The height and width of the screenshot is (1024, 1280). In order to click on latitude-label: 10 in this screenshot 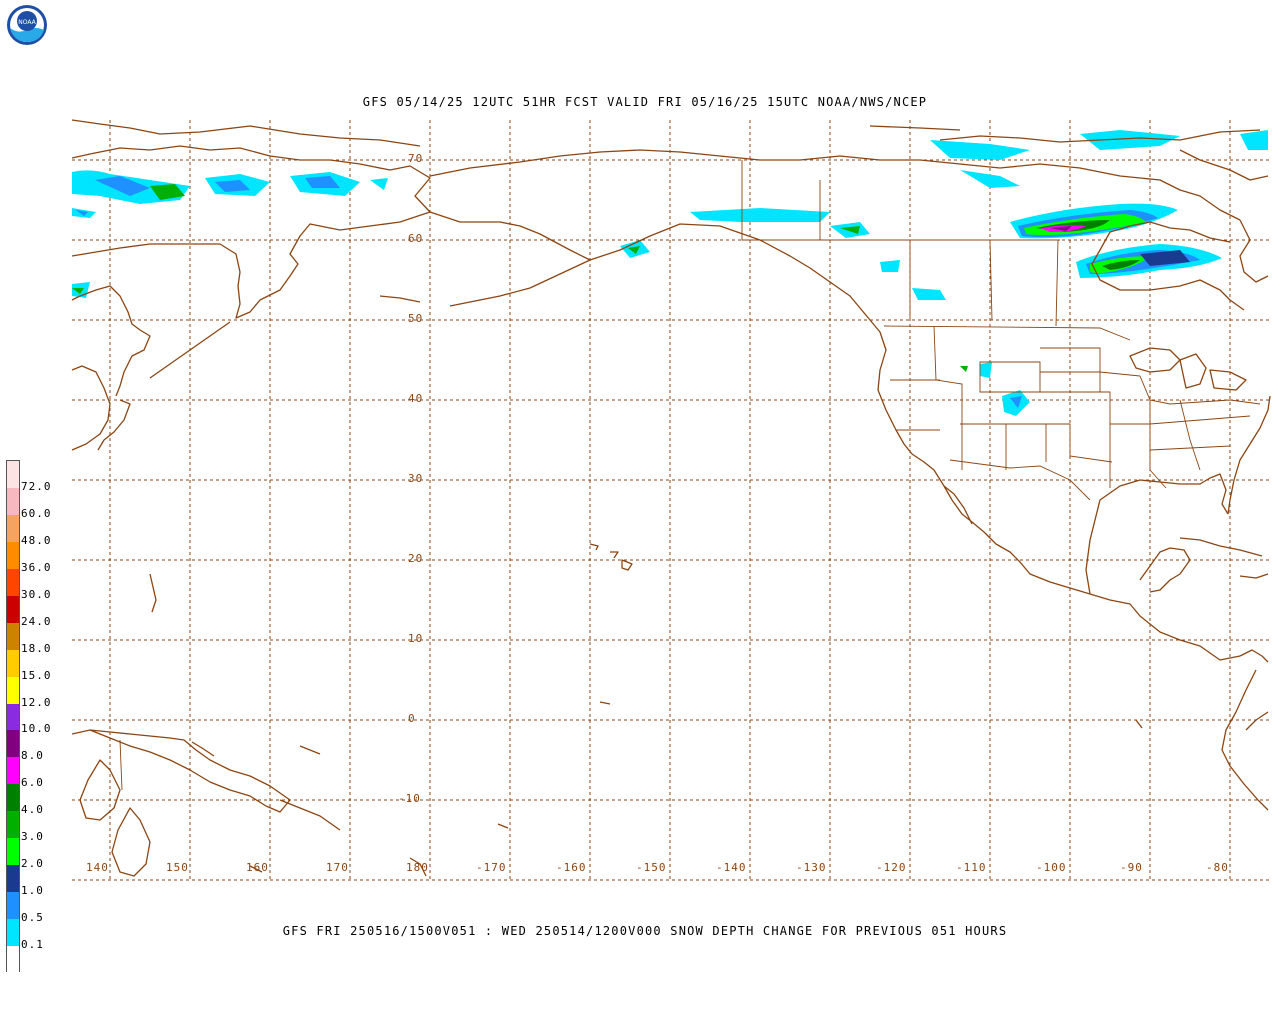, I will do `click(416, 638)`.